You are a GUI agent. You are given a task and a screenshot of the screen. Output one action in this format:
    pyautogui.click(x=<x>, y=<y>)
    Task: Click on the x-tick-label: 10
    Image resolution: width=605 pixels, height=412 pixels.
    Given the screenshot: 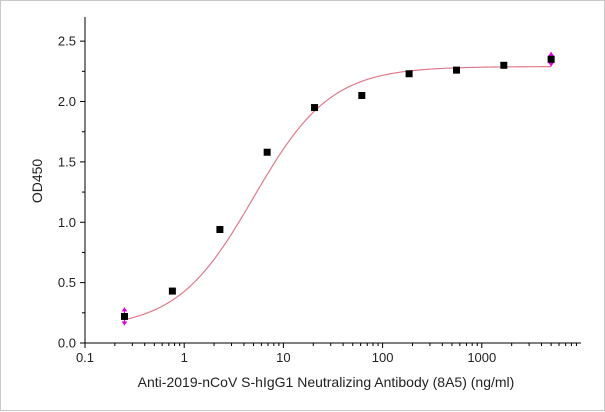 What is the action you would take?
    pyautogui.click(x=283, y=357)
    